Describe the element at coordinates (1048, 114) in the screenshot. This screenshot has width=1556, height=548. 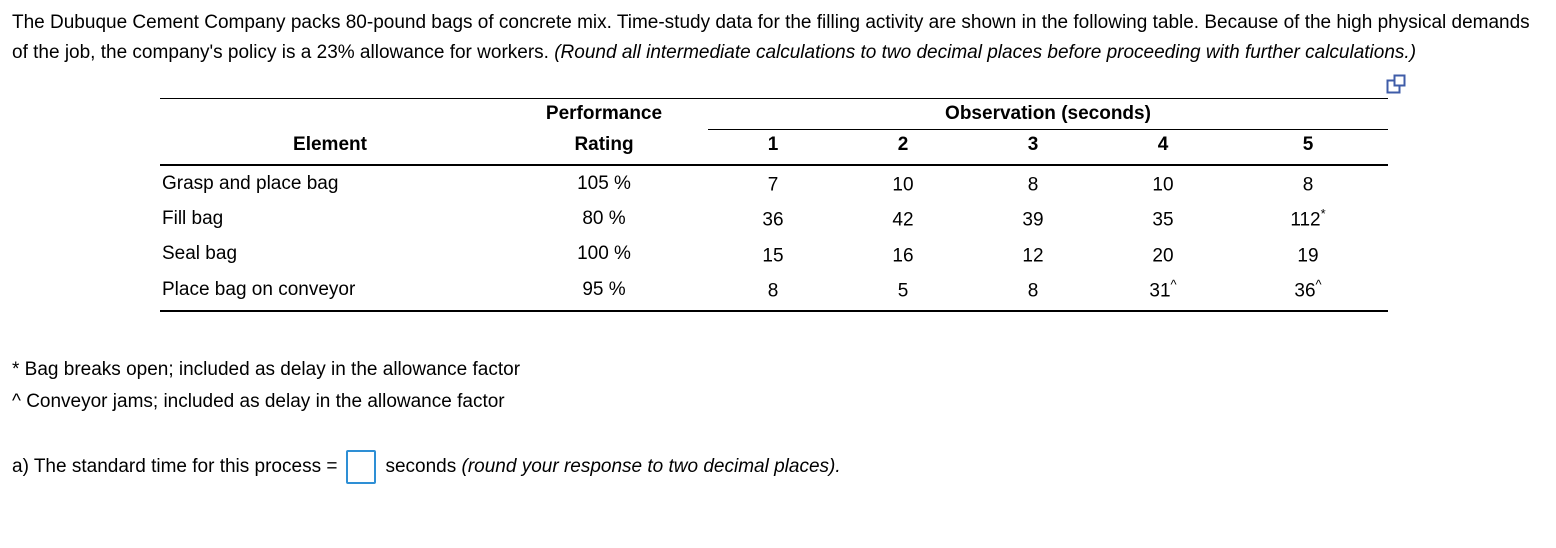
I see `col-header-observation: Observation (seconds)` at that location.